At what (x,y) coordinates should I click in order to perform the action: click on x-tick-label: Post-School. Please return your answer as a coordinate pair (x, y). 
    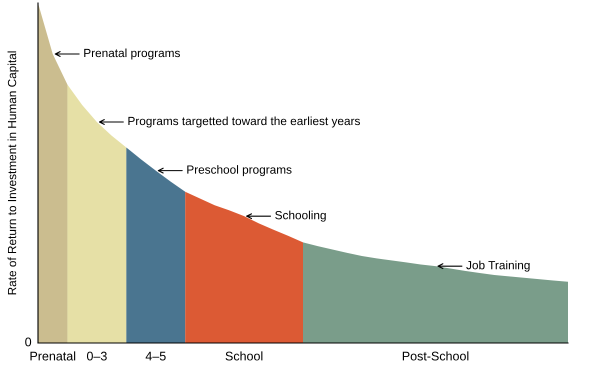
    Looking at the image, I should click on (435, 356).